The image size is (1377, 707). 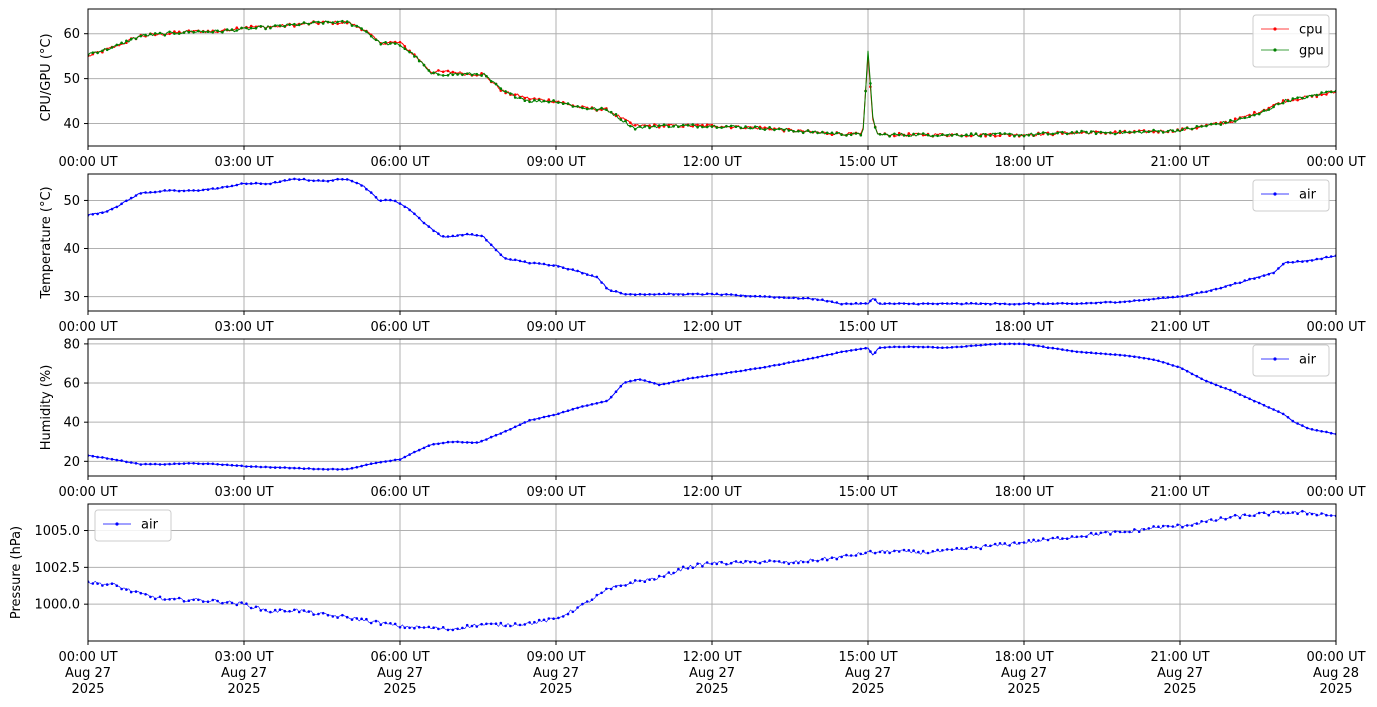 What do you see at coordinates (71, 201) in the screenshot?
I see `y-tick-label: 50` at bounding box center [71, 201].